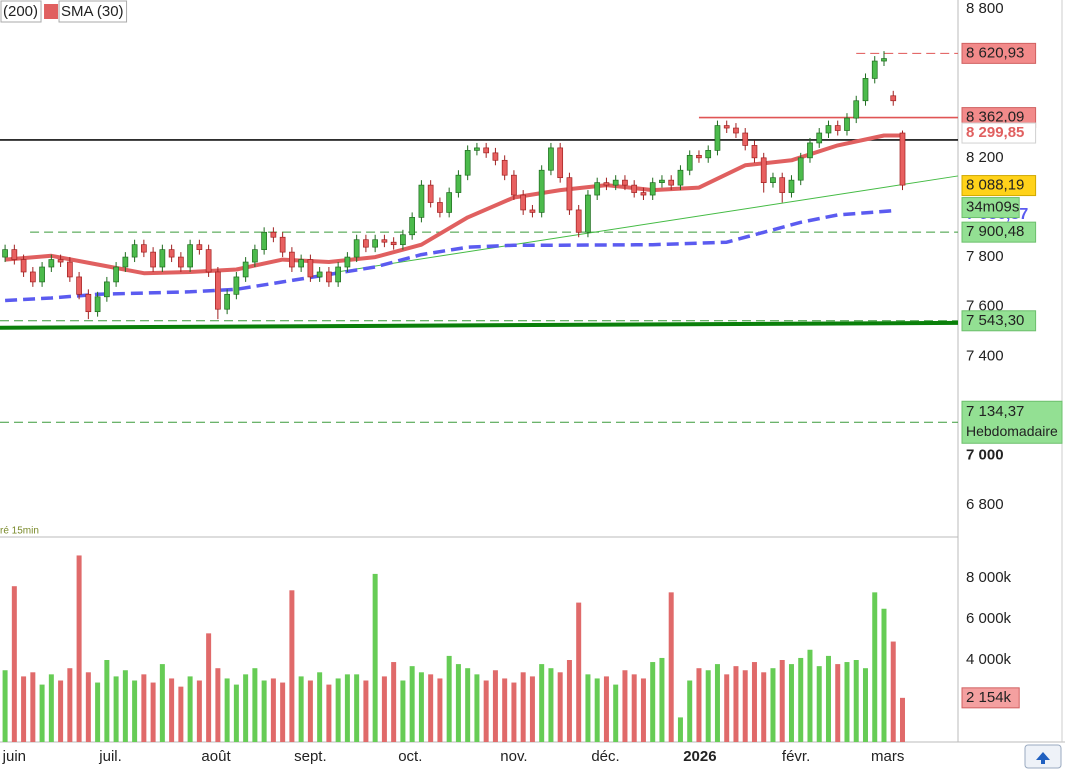 Image resolution: width=1065 pixels, height=771 pixels. I want to click on y-tick-label: 8 200, so click(985, 157).